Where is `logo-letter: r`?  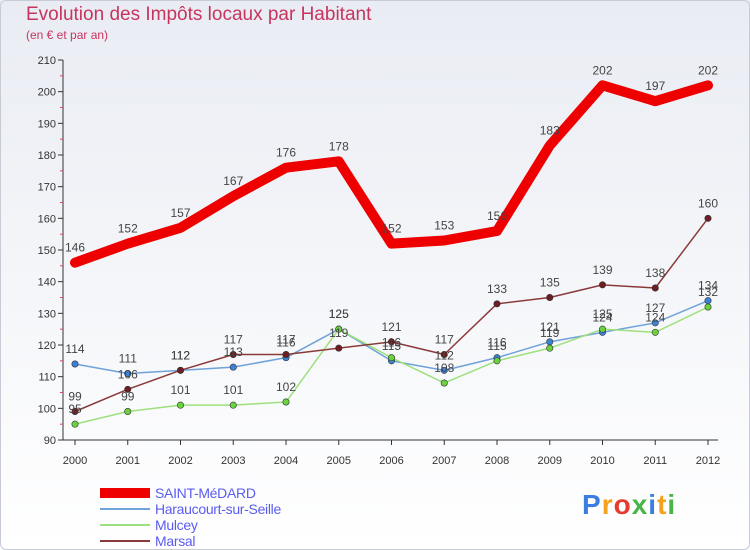 logo-letter: r is located at coordinates (607, 504).